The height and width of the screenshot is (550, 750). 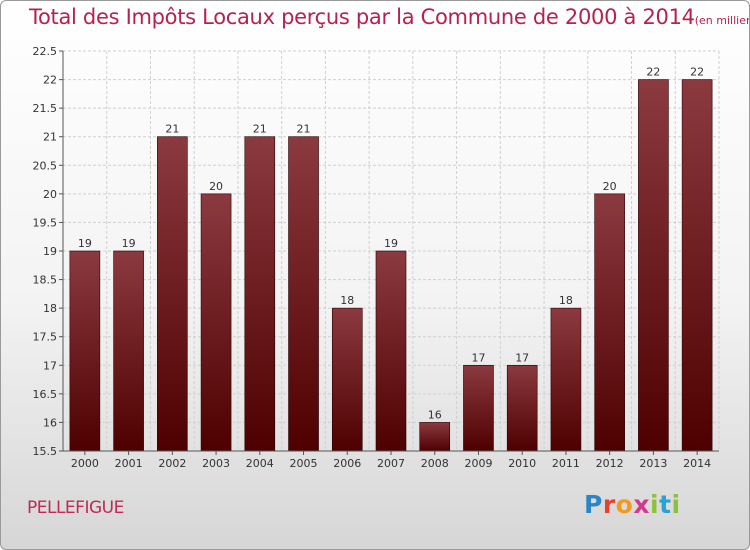 I want to click on proxiti-logo: Proxiti, so click(x=632, y=504).